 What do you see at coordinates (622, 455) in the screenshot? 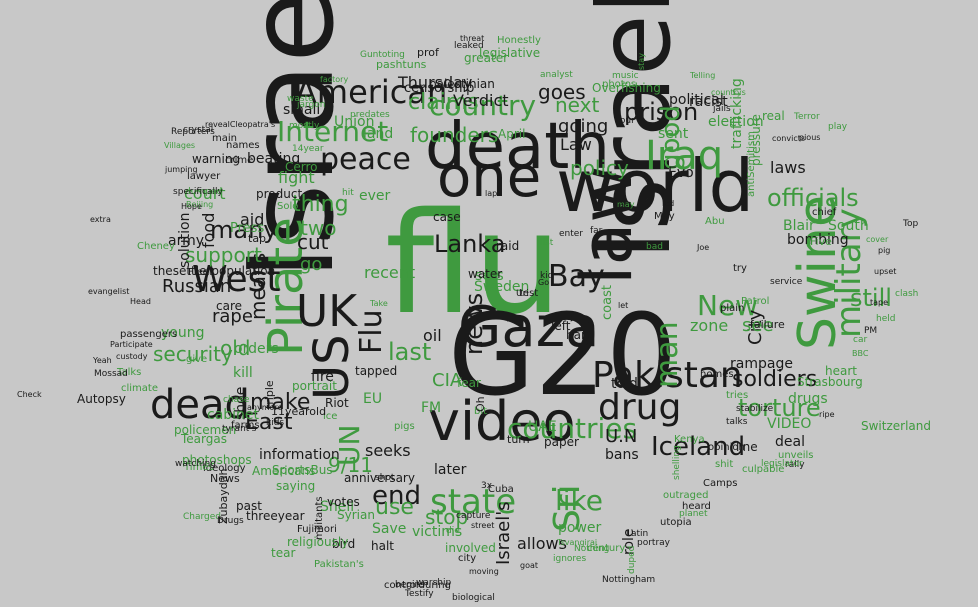
I see `word-124: bans` at bounding box center [622, 455].